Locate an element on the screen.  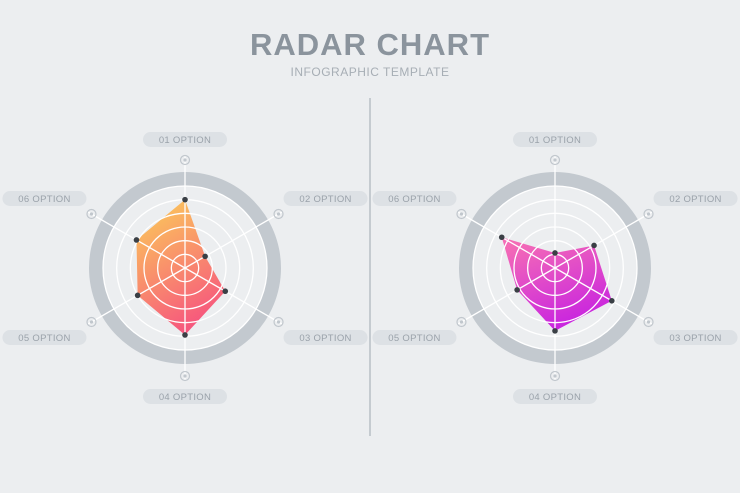
page-title: RADAR CHART is located at coordinates (370, 44).